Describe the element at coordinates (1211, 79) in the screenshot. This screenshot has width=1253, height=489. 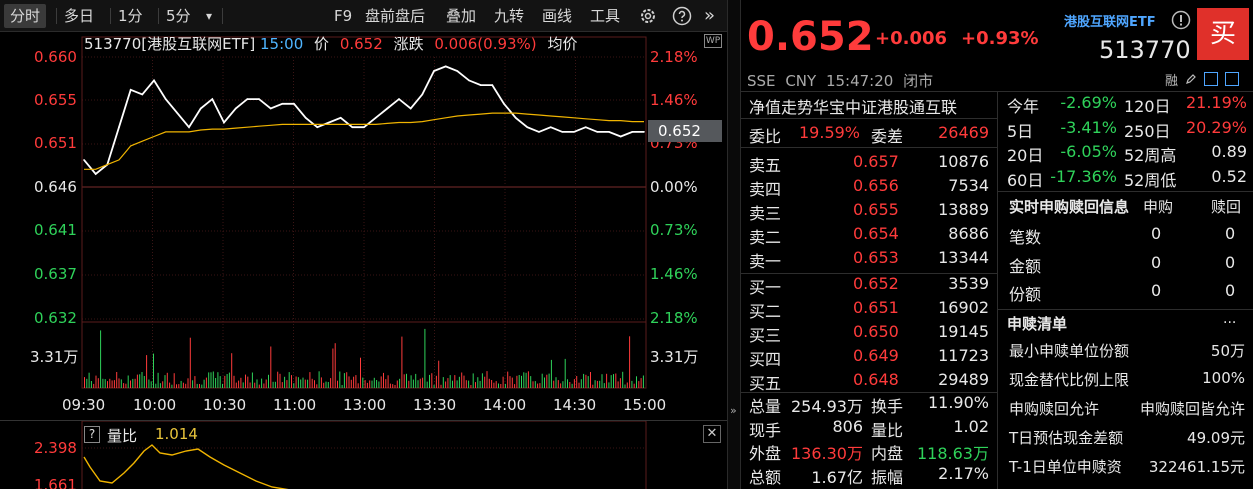
I see `alert-icon` at that location.